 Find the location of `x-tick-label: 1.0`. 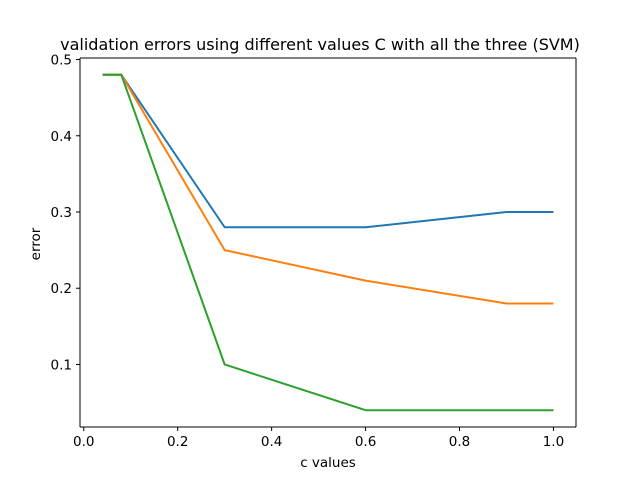

x-tick-label: 1.0 is located at coordinates (553, 442).